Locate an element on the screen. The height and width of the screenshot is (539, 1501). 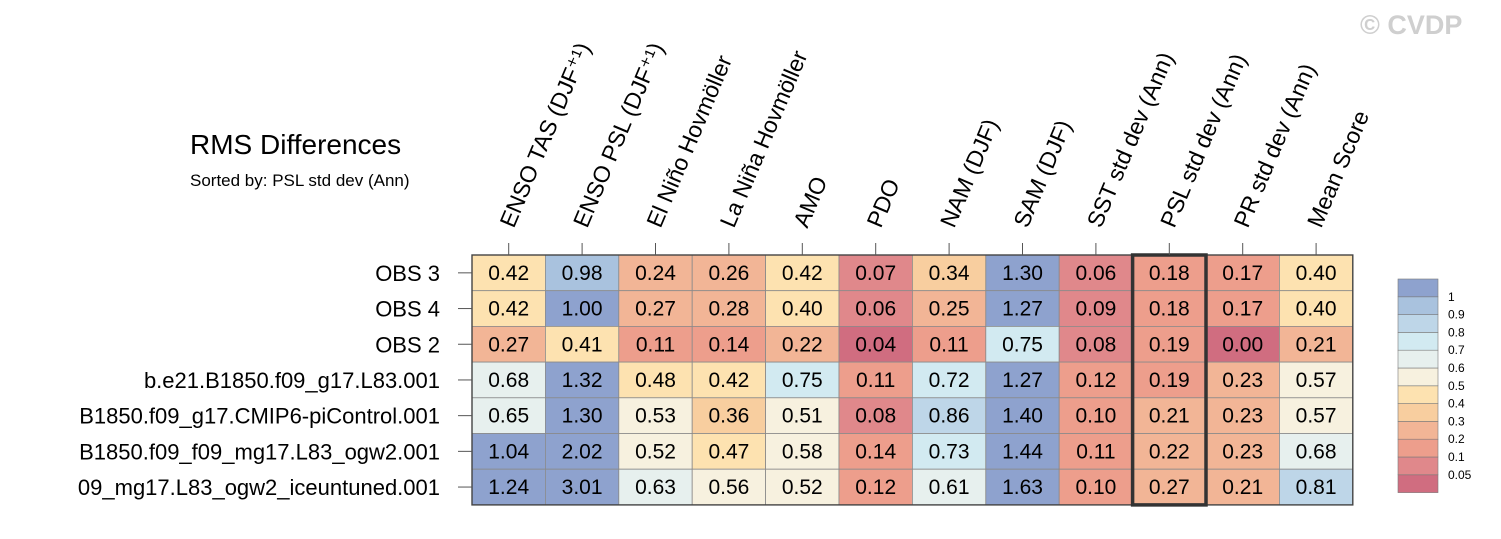
cell-value-label: 0.07 is located at coordinates (875, 273).